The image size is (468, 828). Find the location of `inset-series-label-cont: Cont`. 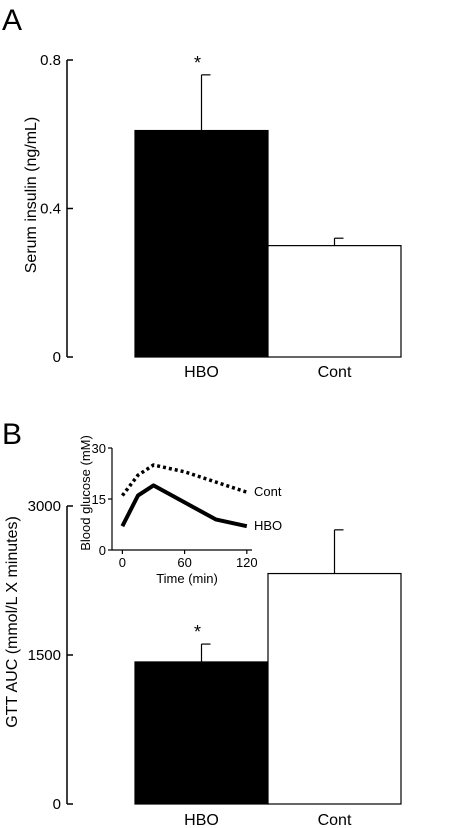

inset-series-label-cont: Cont is located at coordinates (268, 491).